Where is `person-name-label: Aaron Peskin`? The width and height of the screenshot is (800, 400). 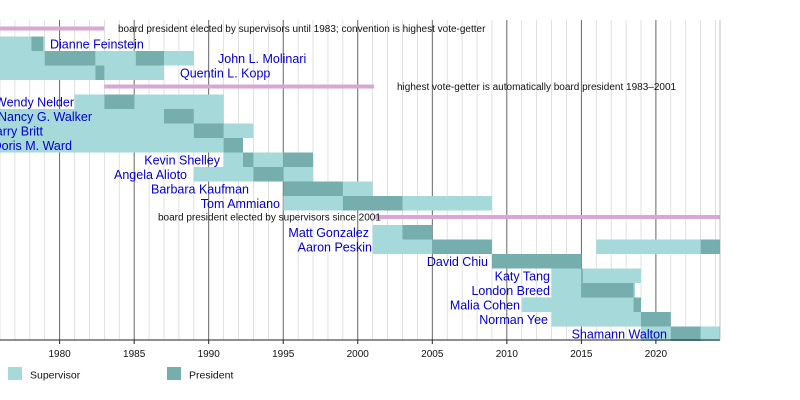
person-name-label: Aaron Peskin is located at coordinates (335, 248).